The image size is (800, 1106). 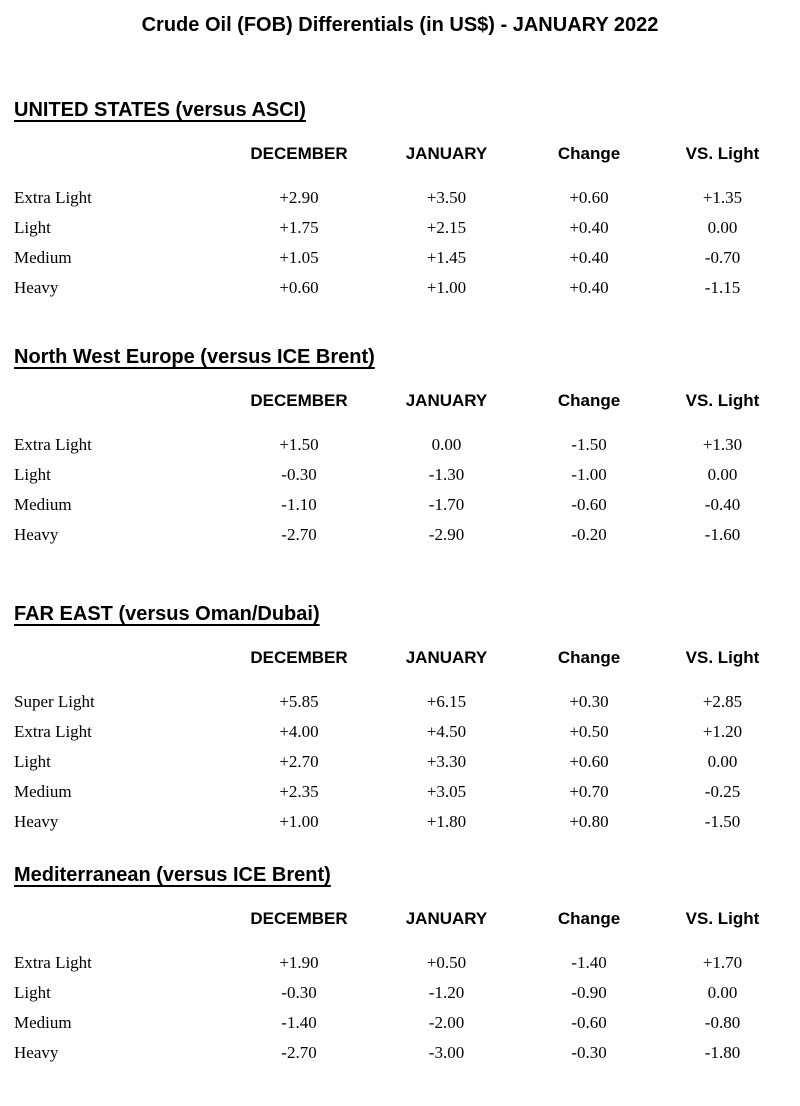 What do you see at coordinates (722, 534) in the screenshot?
I see `value-cell: -1.60` at bounding box center [722, 534].